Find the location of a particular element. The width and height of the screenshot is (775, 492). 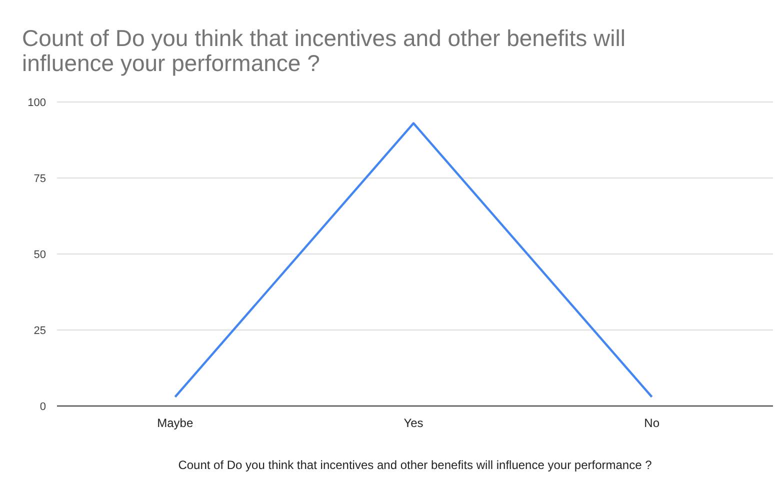

y-tick-label: 100 is located at coordinates (37, 102).